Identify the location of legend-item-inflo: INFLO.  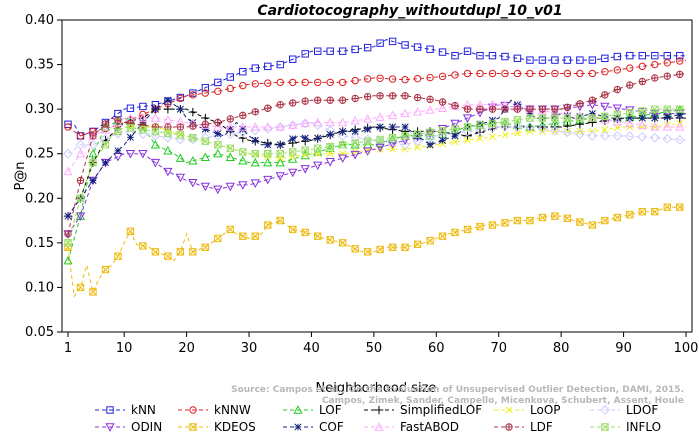
(625, 427).